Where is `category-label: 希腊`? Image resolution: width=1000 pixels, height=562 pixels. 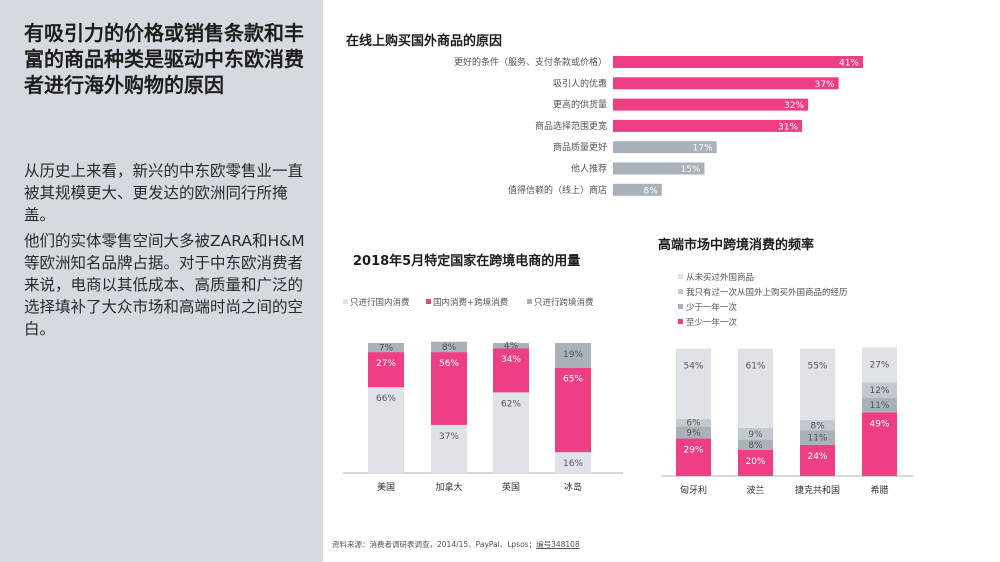 category-label: 希腊 is located at coordinates (879, 490).